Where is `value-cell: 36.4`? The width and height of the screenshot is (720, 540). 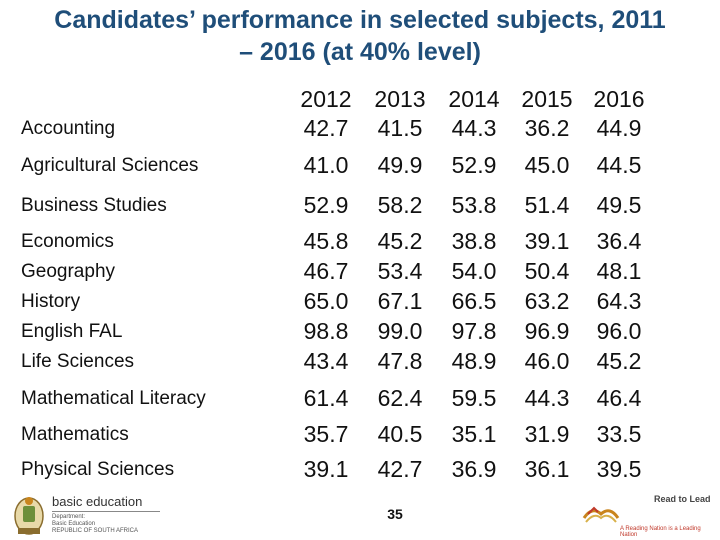
value-cell: 36.4 is located at coordinates (619, 241).